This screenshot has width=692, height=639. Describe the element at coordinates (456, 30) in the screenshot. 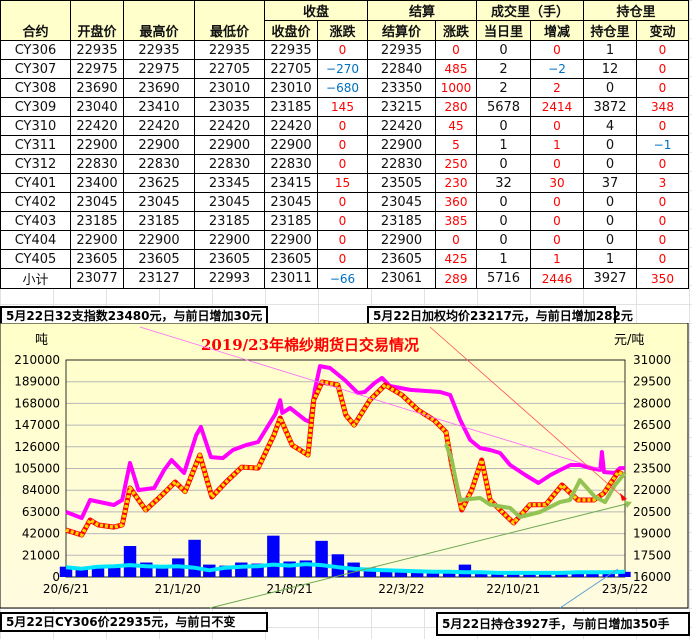

I see `header-settle-change: 涨跌` at that location.